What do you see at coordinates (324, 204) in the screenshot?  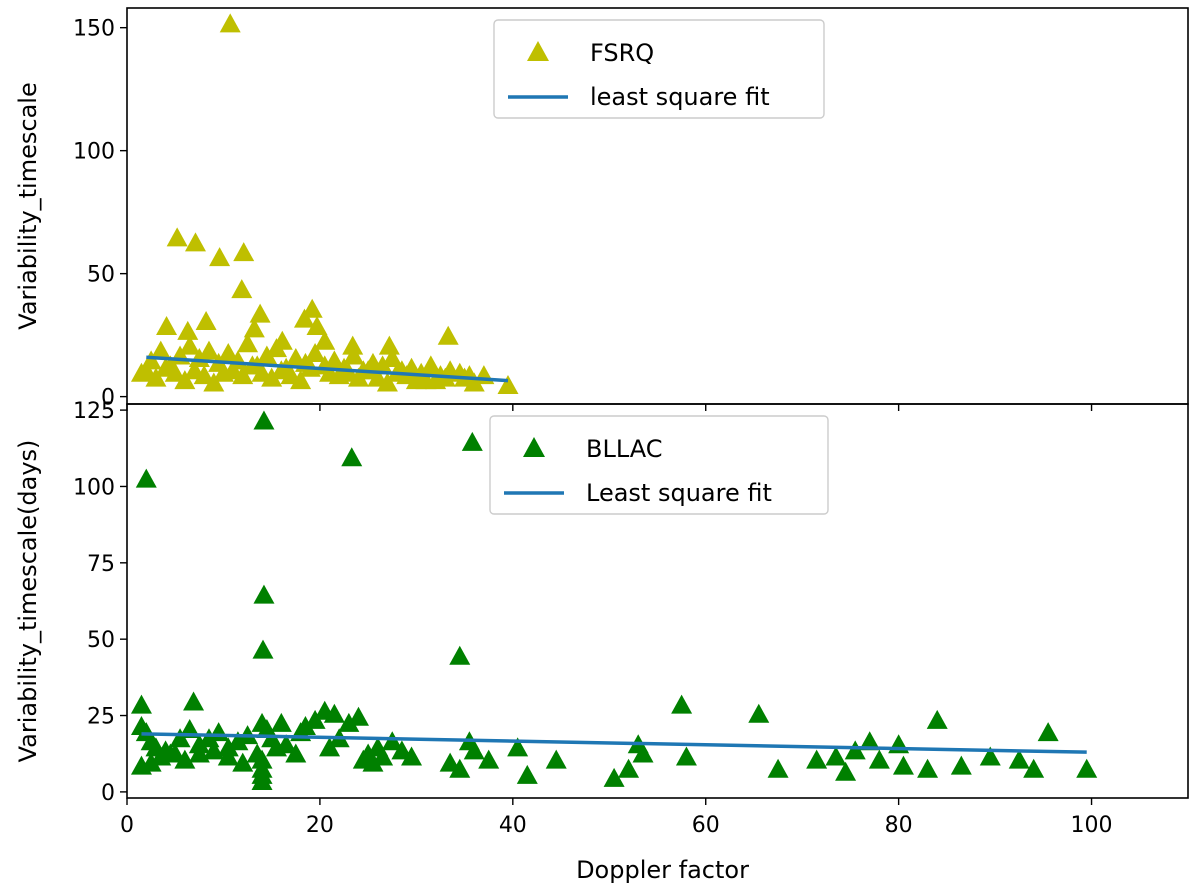 I see `data-points` at bounding box center [324, 204].